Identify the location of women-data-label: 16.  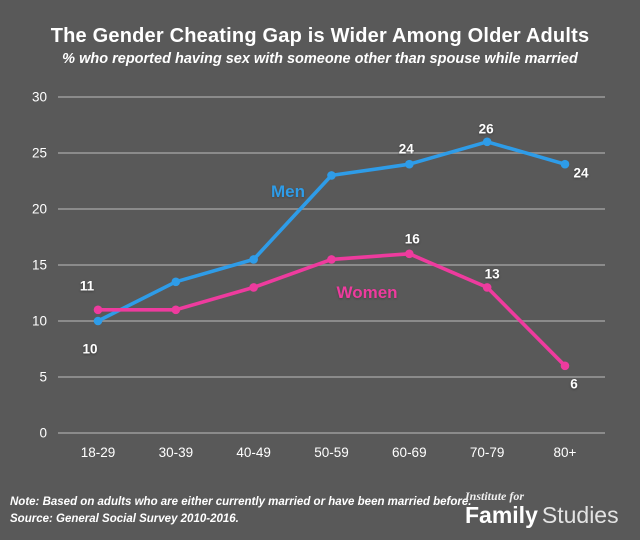
(412, 239).